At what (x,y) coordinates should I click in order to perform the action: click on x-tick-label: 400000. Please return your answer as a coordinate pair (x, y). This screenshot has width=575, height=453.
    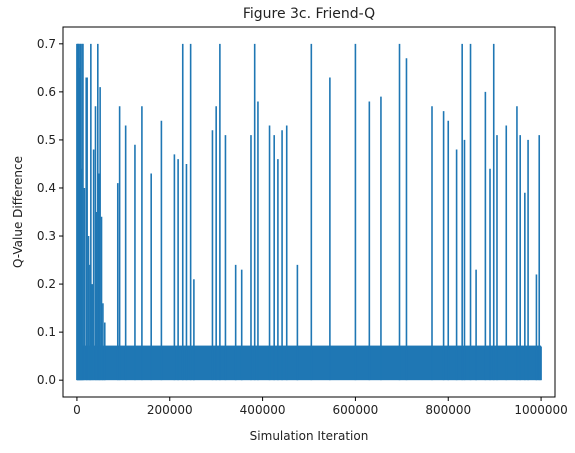
    Looking at the image, I should click on (263, 410).